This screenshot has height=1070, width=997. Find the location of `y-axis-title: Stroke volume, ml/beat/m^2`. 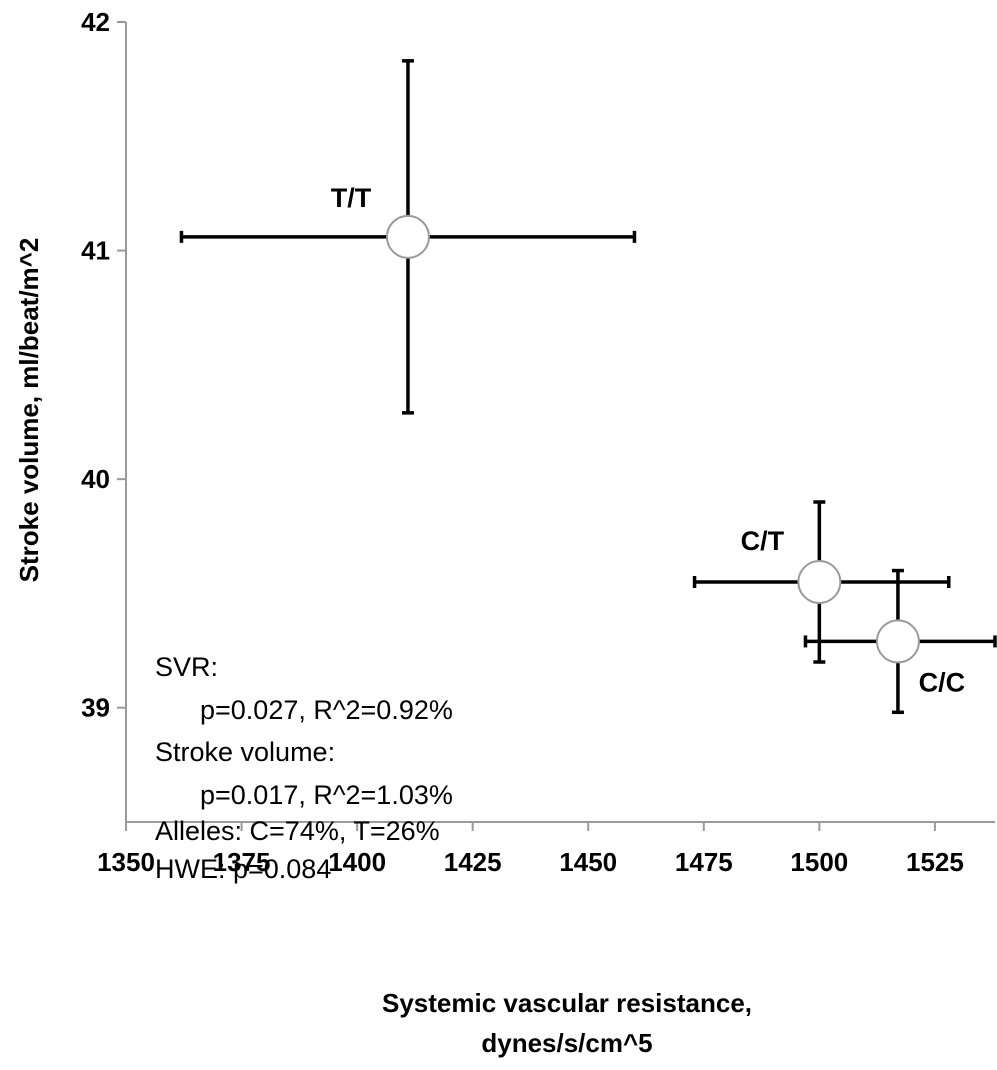

y-axis-title: Stroke volume, ml/beat/m^2 is located at coordinates (29, 410).